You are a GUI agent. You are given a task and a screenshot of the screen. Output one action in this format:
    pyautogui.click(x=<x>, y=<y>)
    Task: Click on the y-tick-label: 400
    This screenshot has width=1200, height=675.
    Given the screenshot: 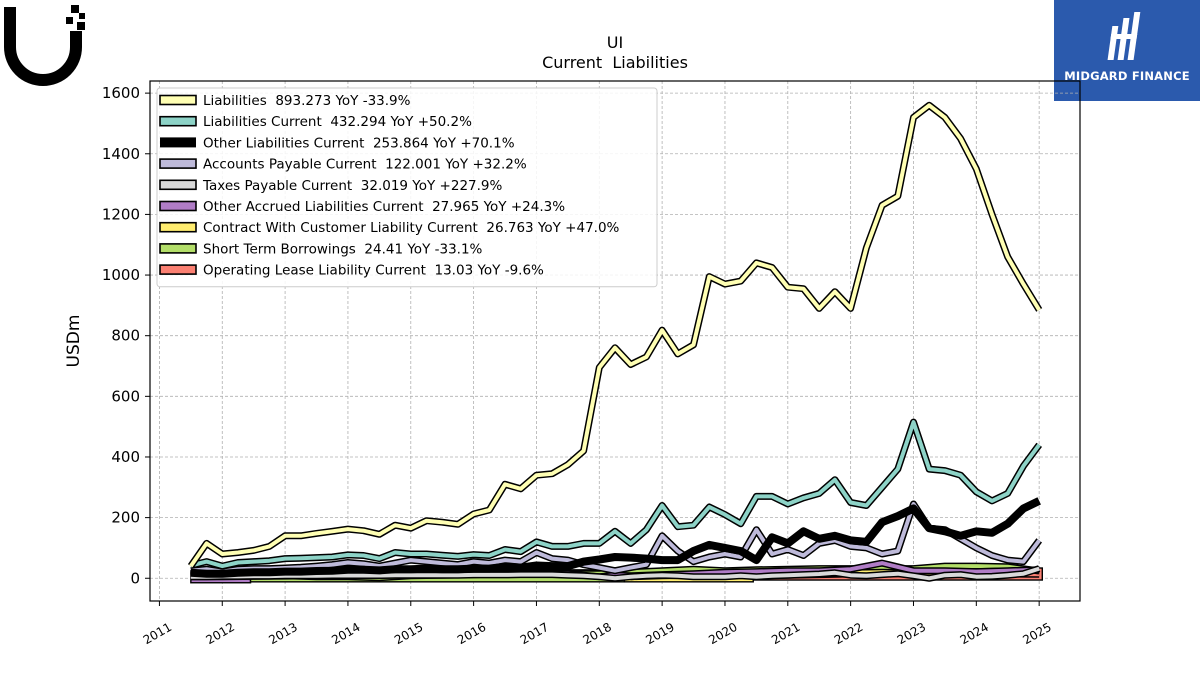 What is the action you would take?
    pyautogui.click(x=125, y=457)
    